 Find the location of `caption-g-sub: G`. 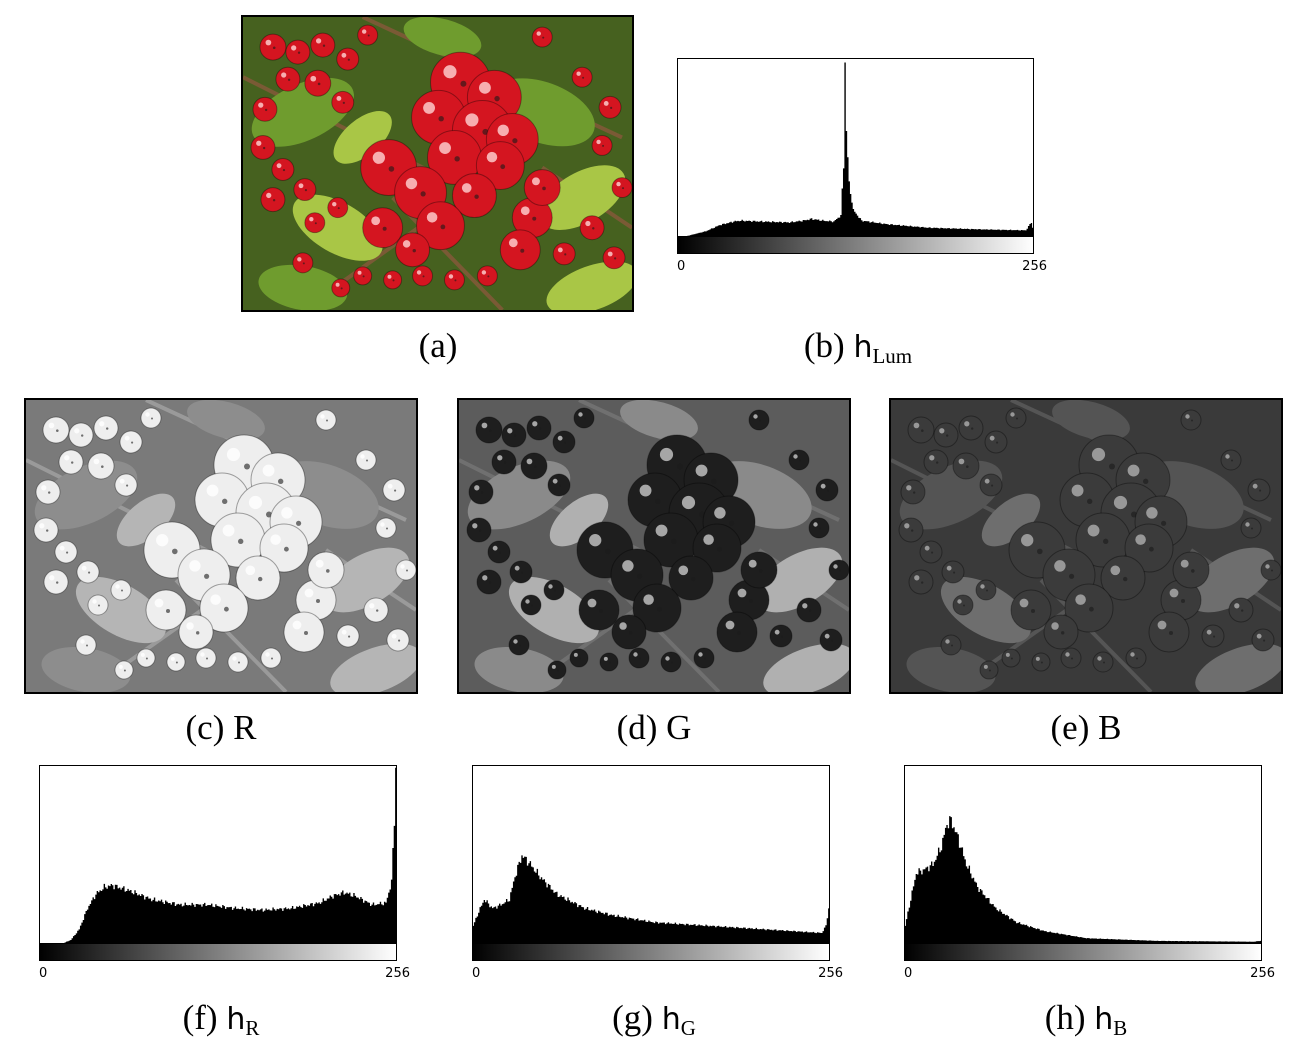

caption-g-sub: G is located at coordinates (688, 1028).